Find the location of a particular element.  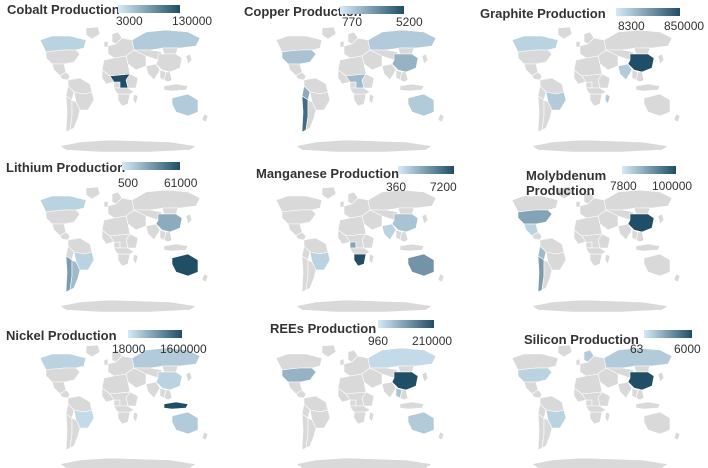

legend-max: 850000 is located at coordinates (684, 26).